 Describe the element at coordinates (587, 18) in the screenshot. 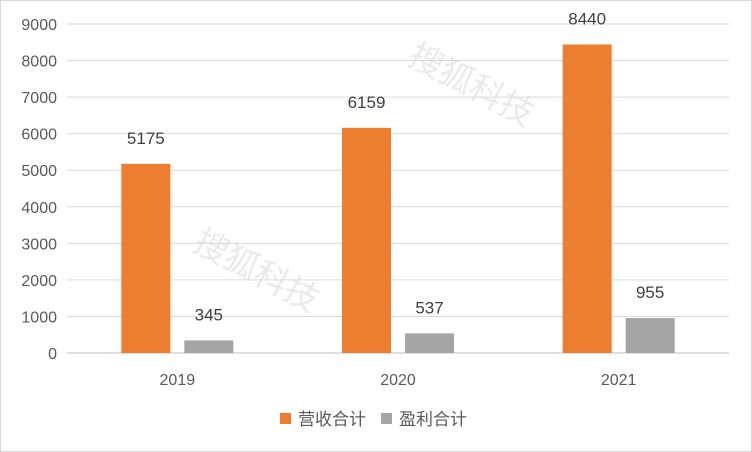

I see `data-label: 8440` at that location.